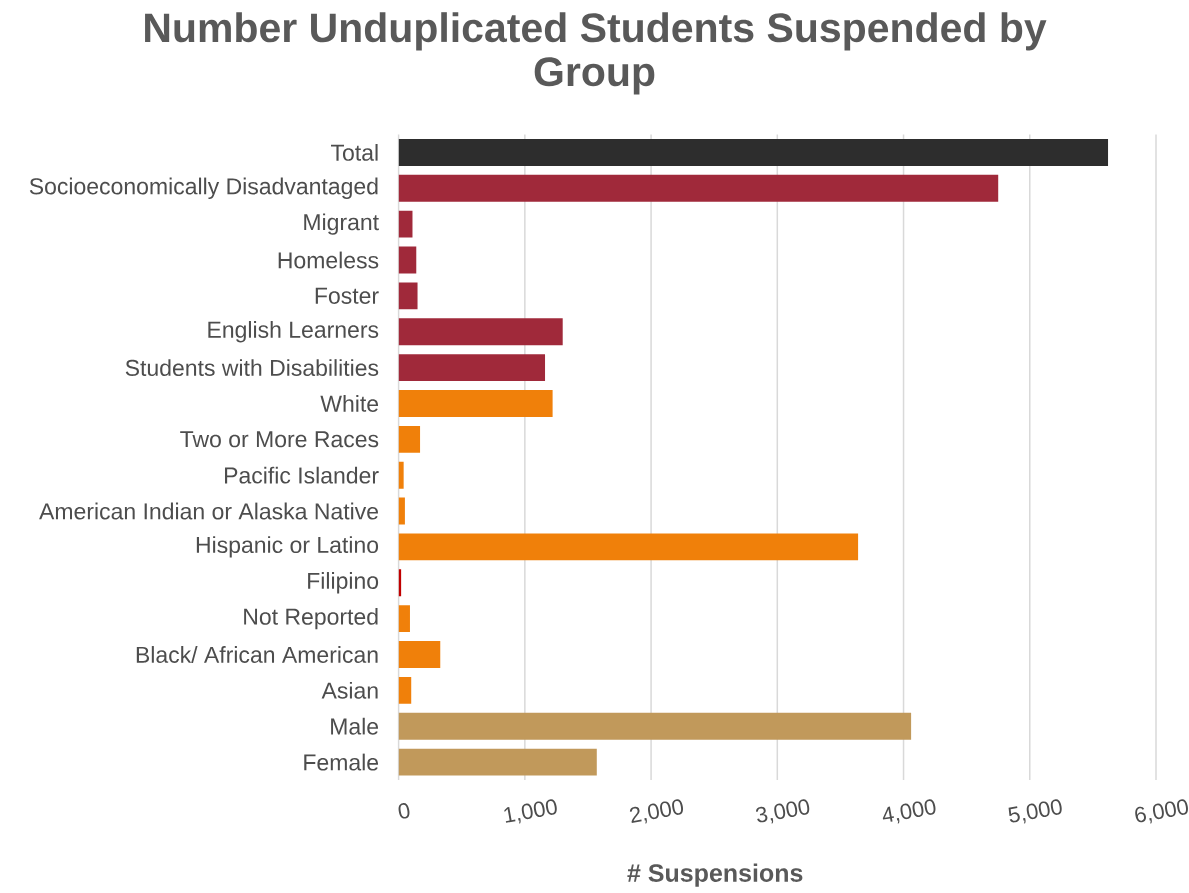 Image resolution: width=1189 pixels, height=893 pixels. What do you see at coordinates (783, 811) in the screenshot?
I see `x-tick-label: 3,000` at bounding box center [783, 811].